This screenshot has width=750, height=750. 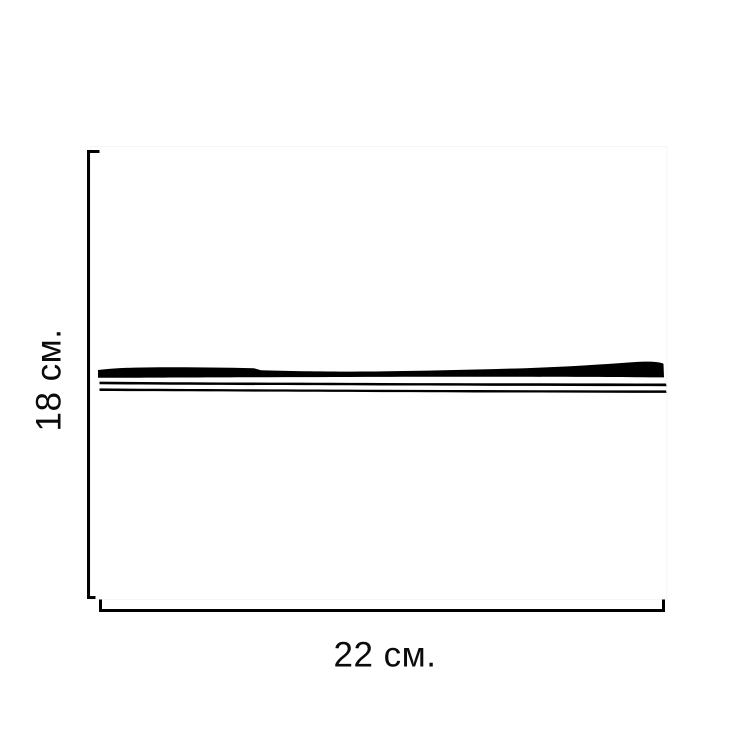 What do you see at coordinates (93, 374) in the screenshot?
I see `height-dimension-bracket` at bounding box center [93, 374].